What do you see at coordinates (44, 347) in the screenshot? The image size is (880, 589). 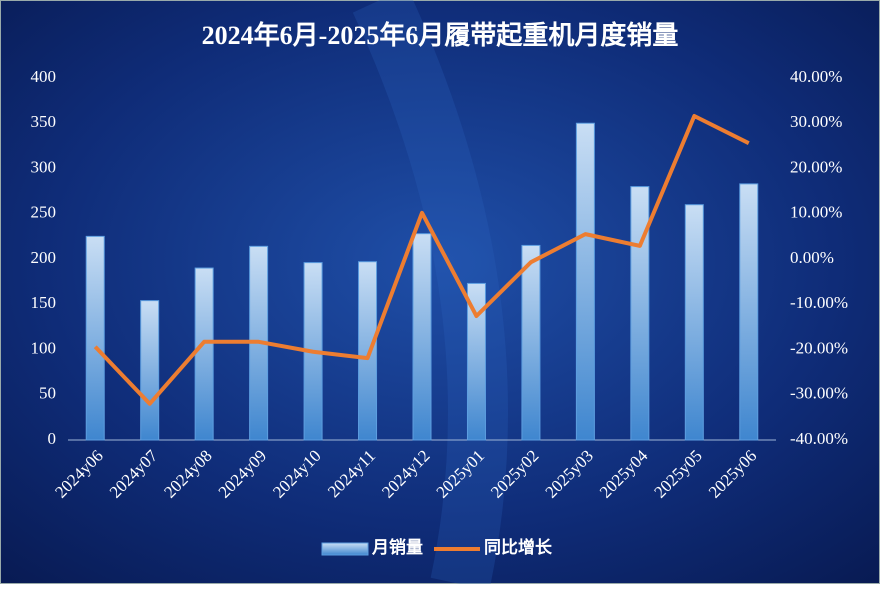 I see `y-tick-label: 100` at bounding box center [44, 347].